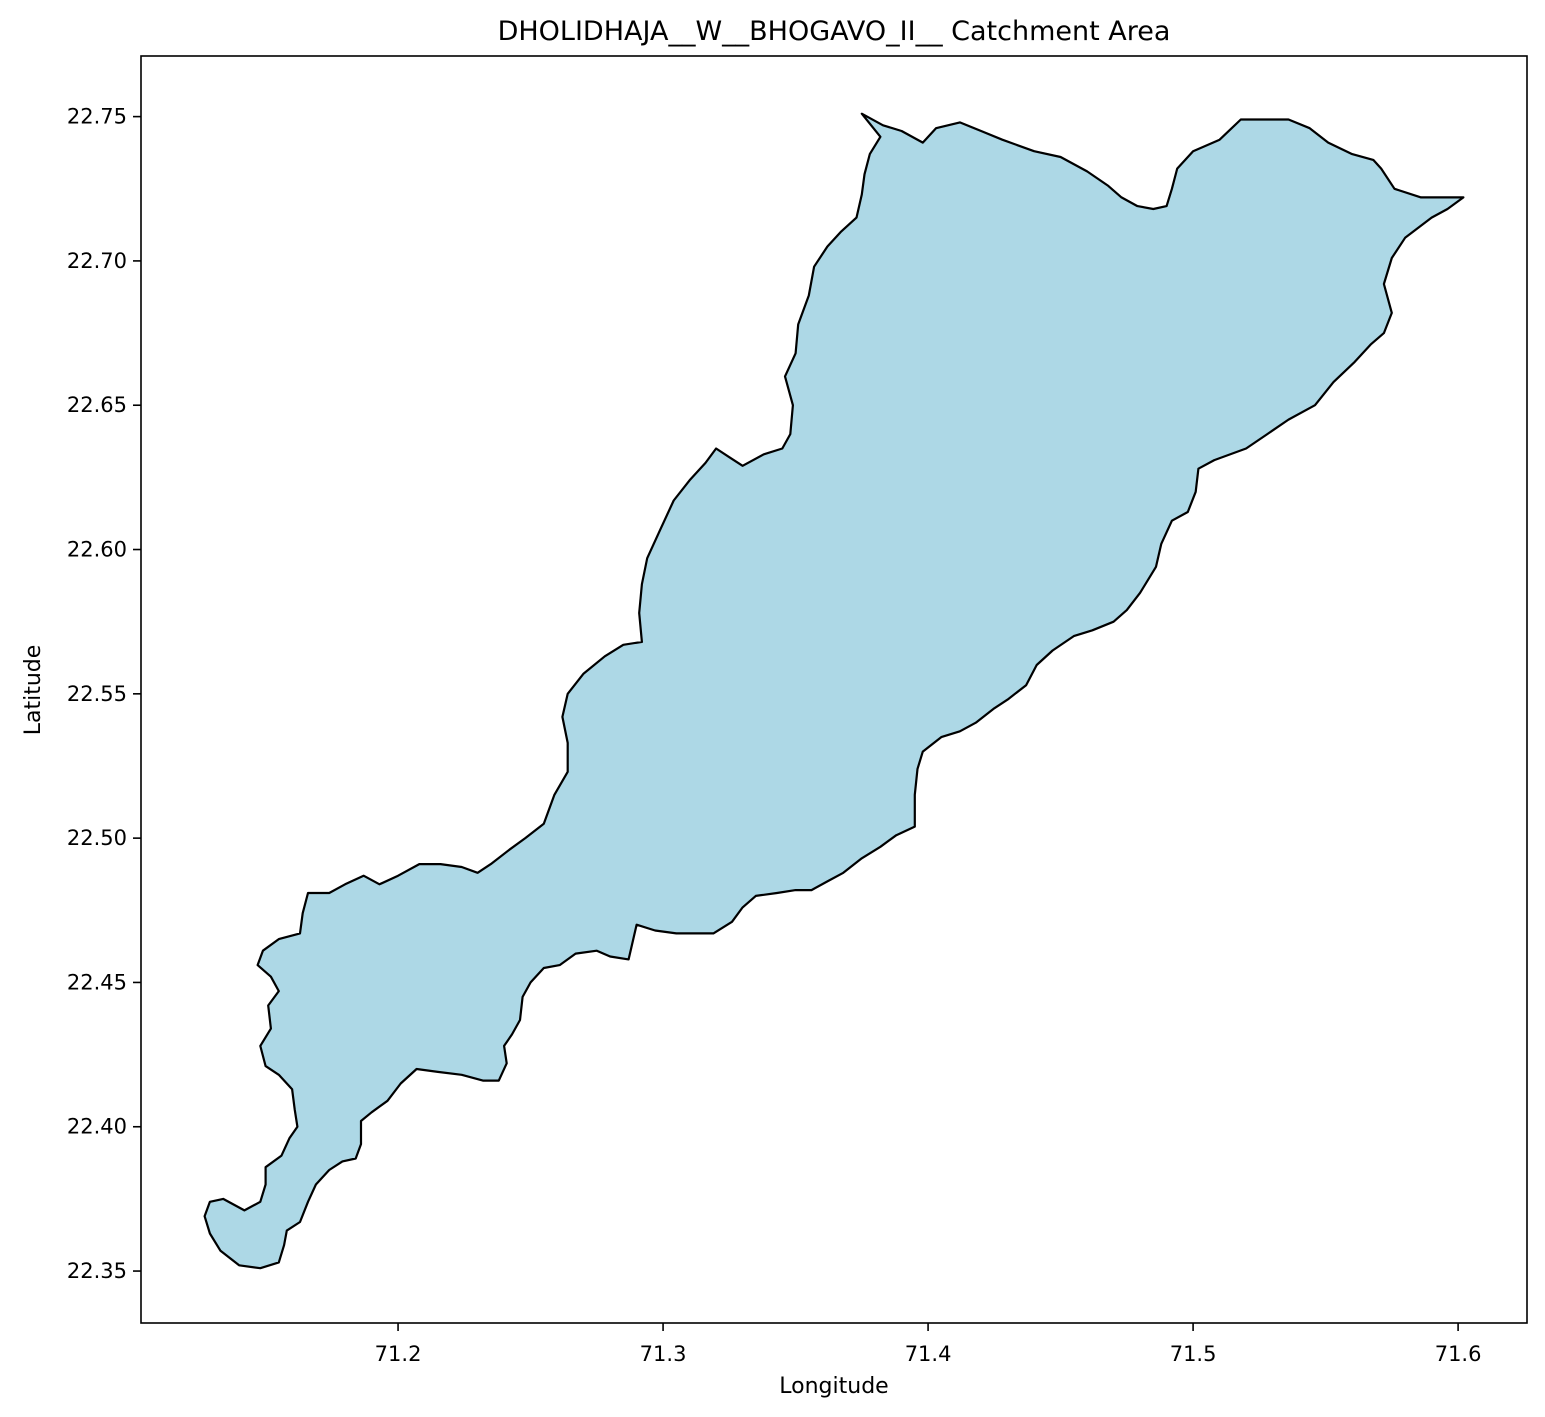 The height and width of the screenshot is (1417, 1545). Describe the element at coordinates (663, 1354) in the screenshot. I see `x-tick-label: 71.3` at that location.